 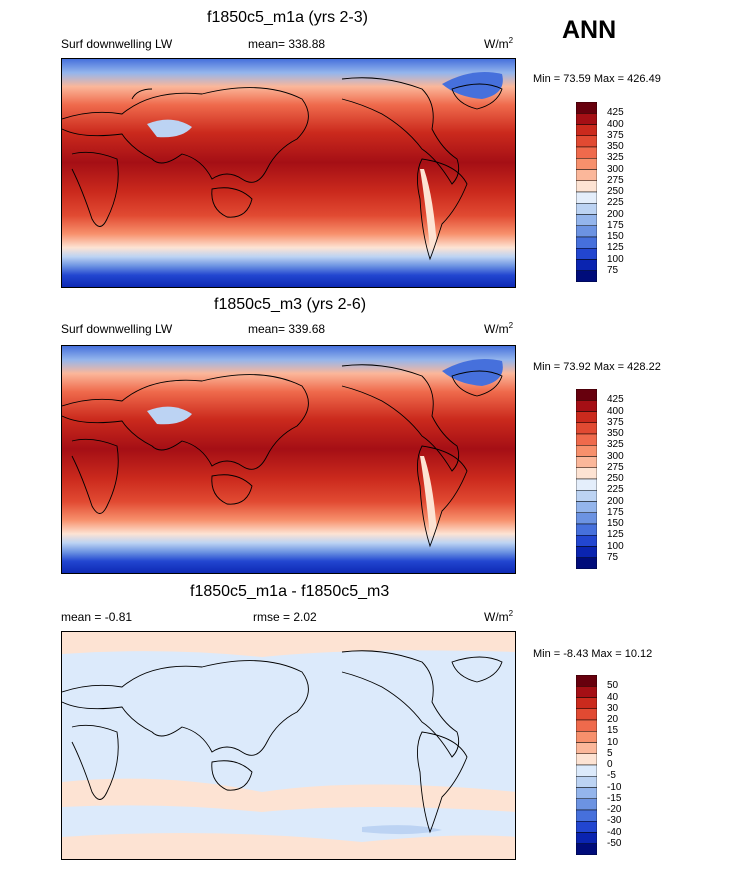 What do you see at coordinates (169, 415) in the screenshot?
I see `panel2-tibet-cold` at bounding box center [169, 415].